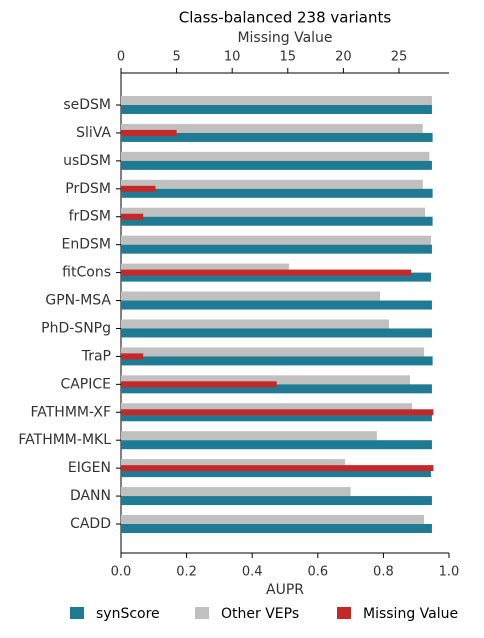 The height and width of the screenshot is (638, 484). I want to click on x2-axis-label: Missing Value, so click(284, 38).